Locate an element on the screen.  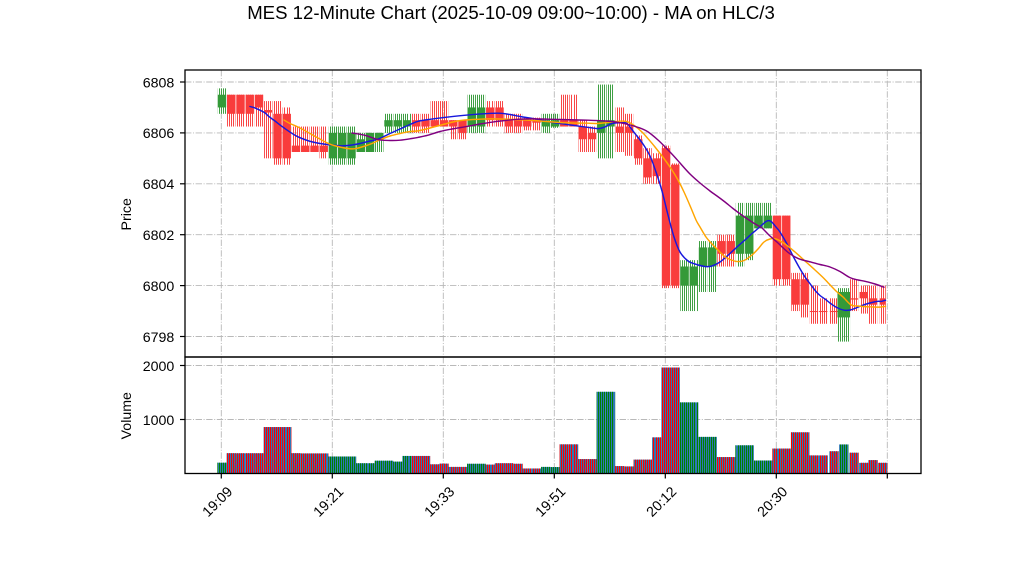
svg-text: 1000 is located at coordinates (159, 421).